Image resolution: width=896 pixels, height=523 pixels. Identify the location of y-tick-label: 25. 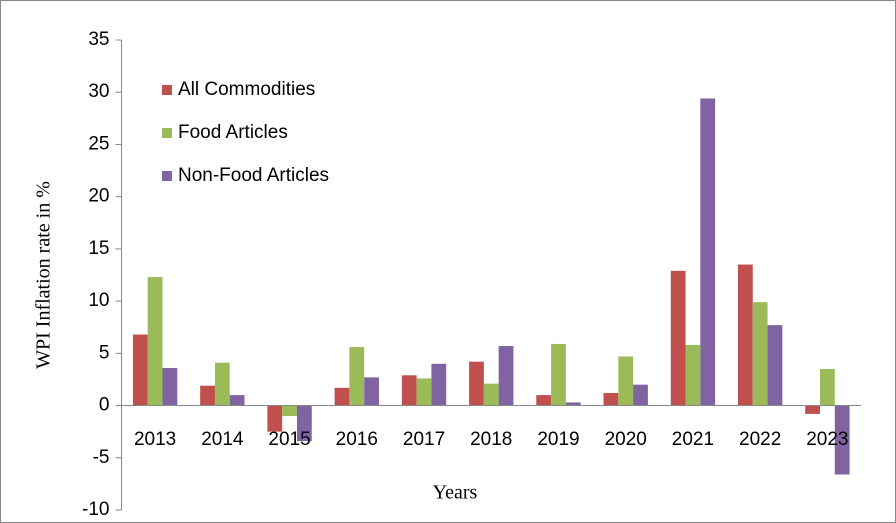
(98, 143).